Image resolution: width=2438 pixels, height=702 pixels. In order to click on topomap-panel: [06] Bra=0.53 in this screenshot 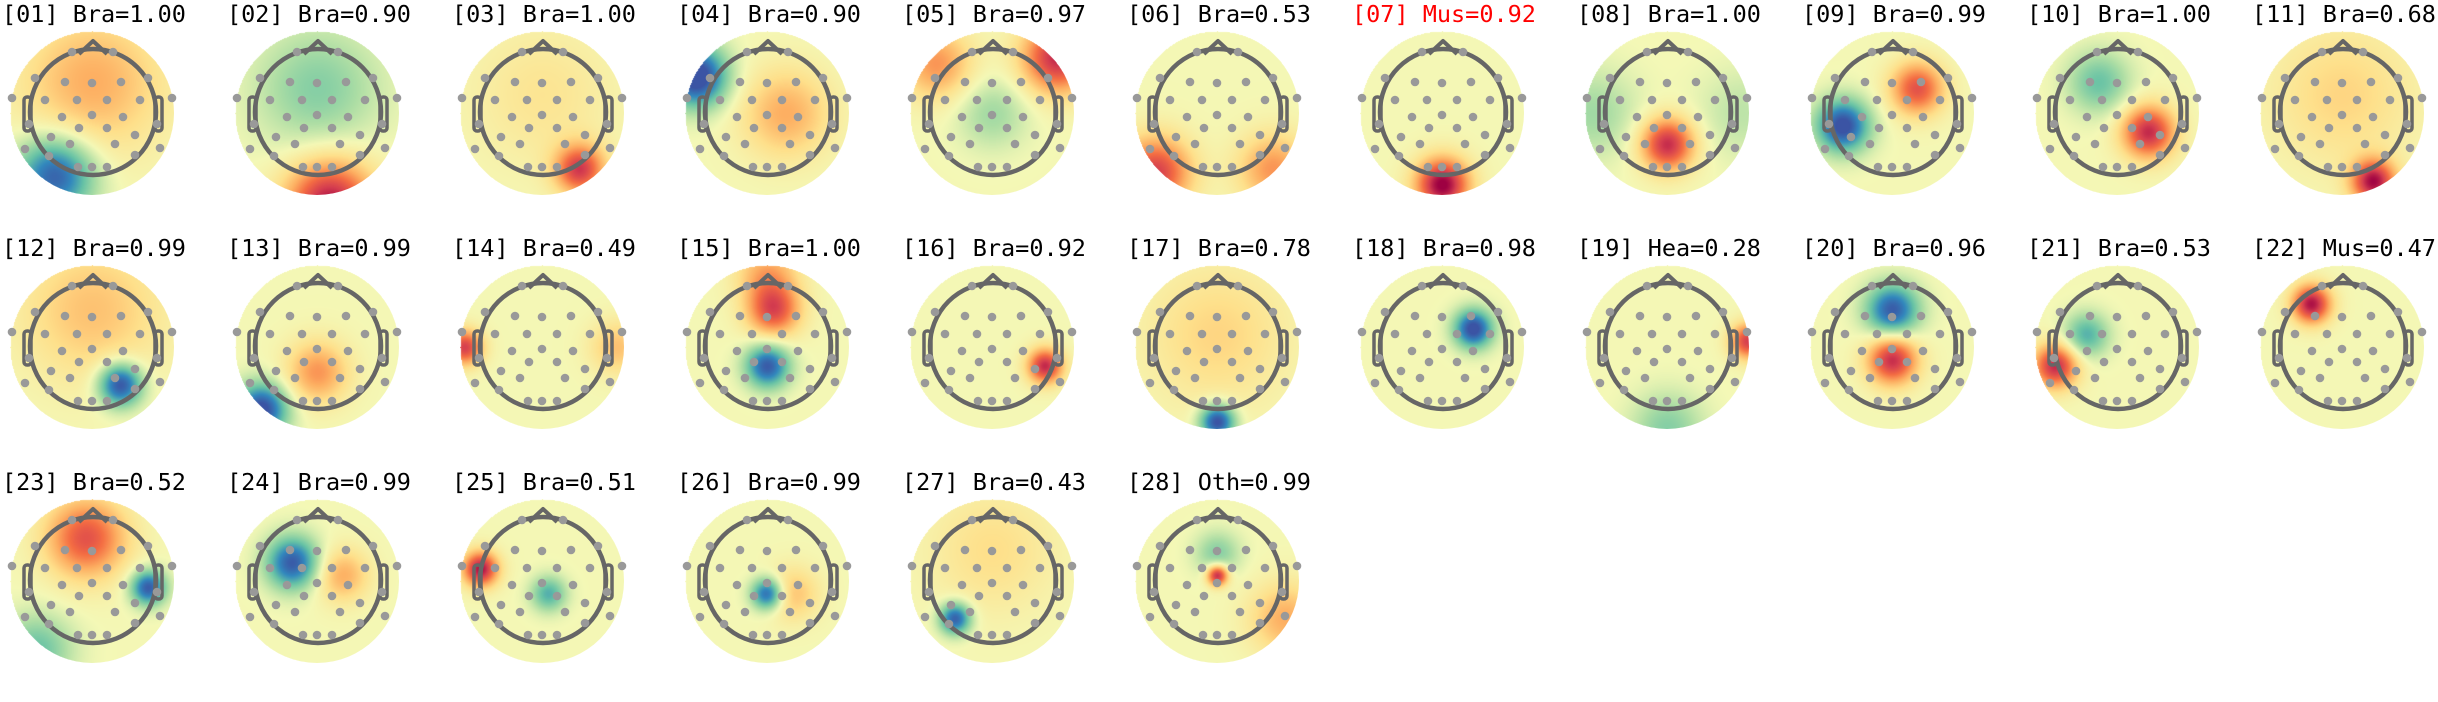, I will do `click(1237, 117)`.